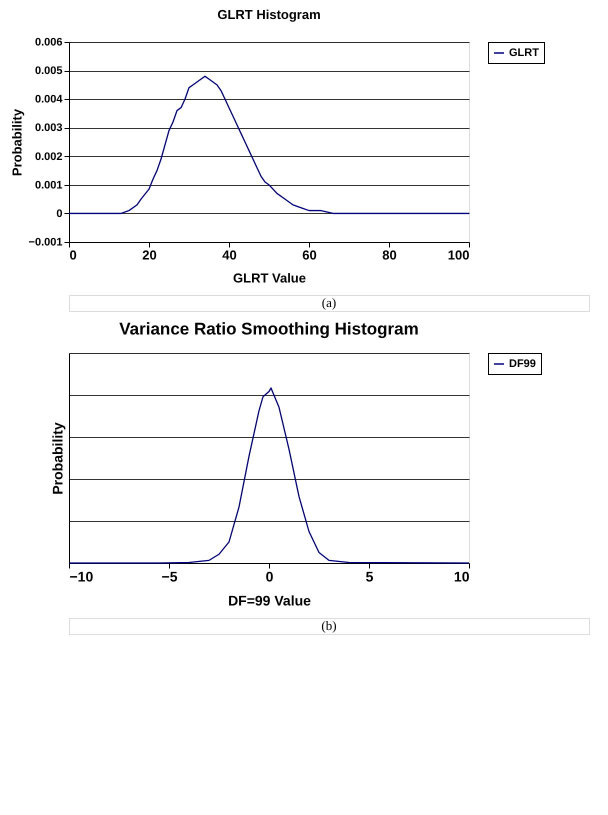  I want to click on y-tick-label: 0.001, so click(48, 185).